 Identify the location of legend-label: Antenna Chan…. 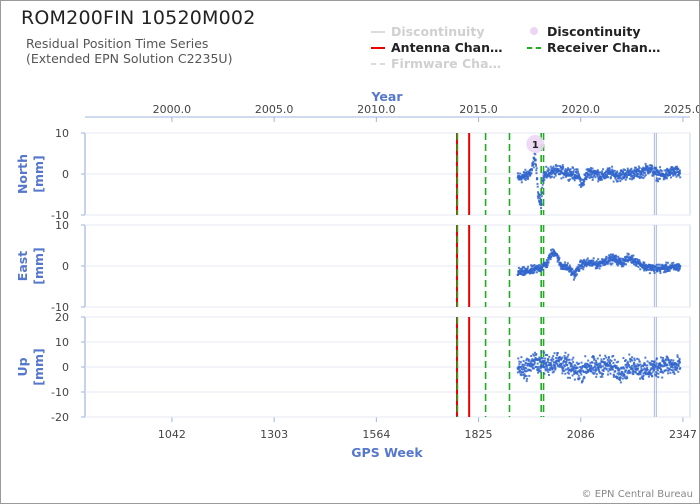
(447, 47).